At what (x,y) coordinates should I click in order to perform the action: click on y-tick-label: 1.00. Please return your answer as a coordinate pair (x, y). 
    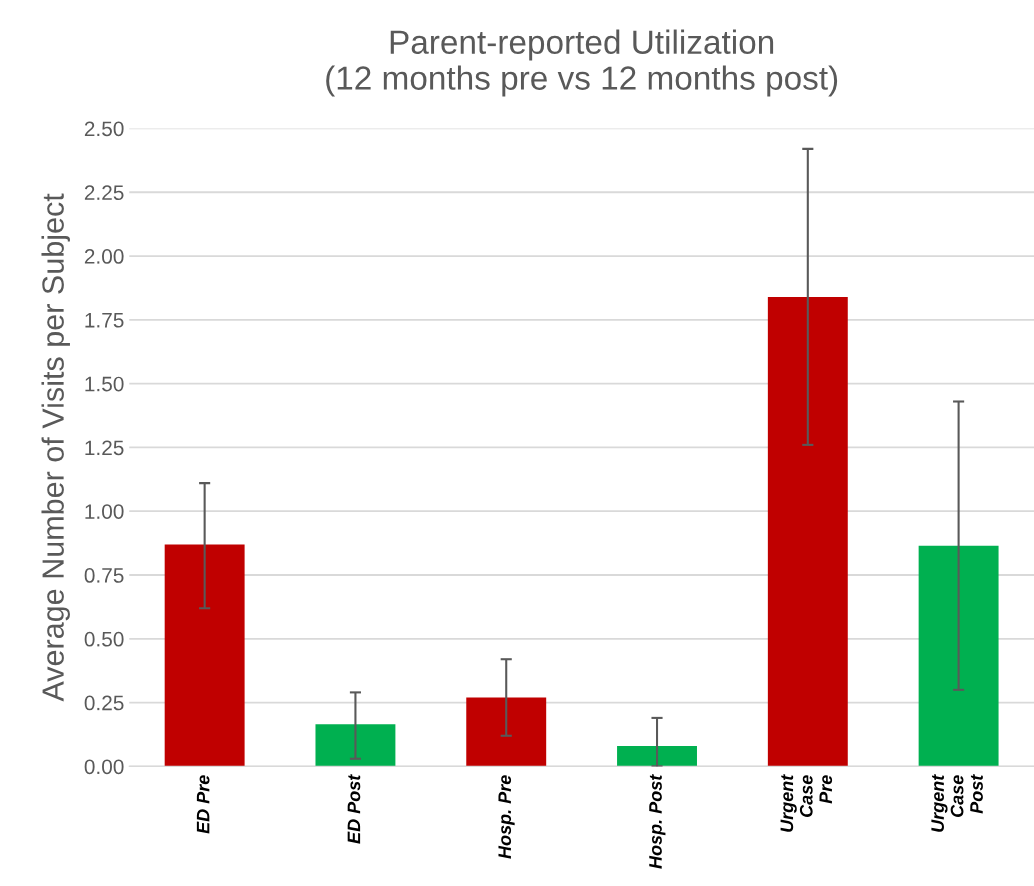
    Looking at the image, I should click on (104, 511).